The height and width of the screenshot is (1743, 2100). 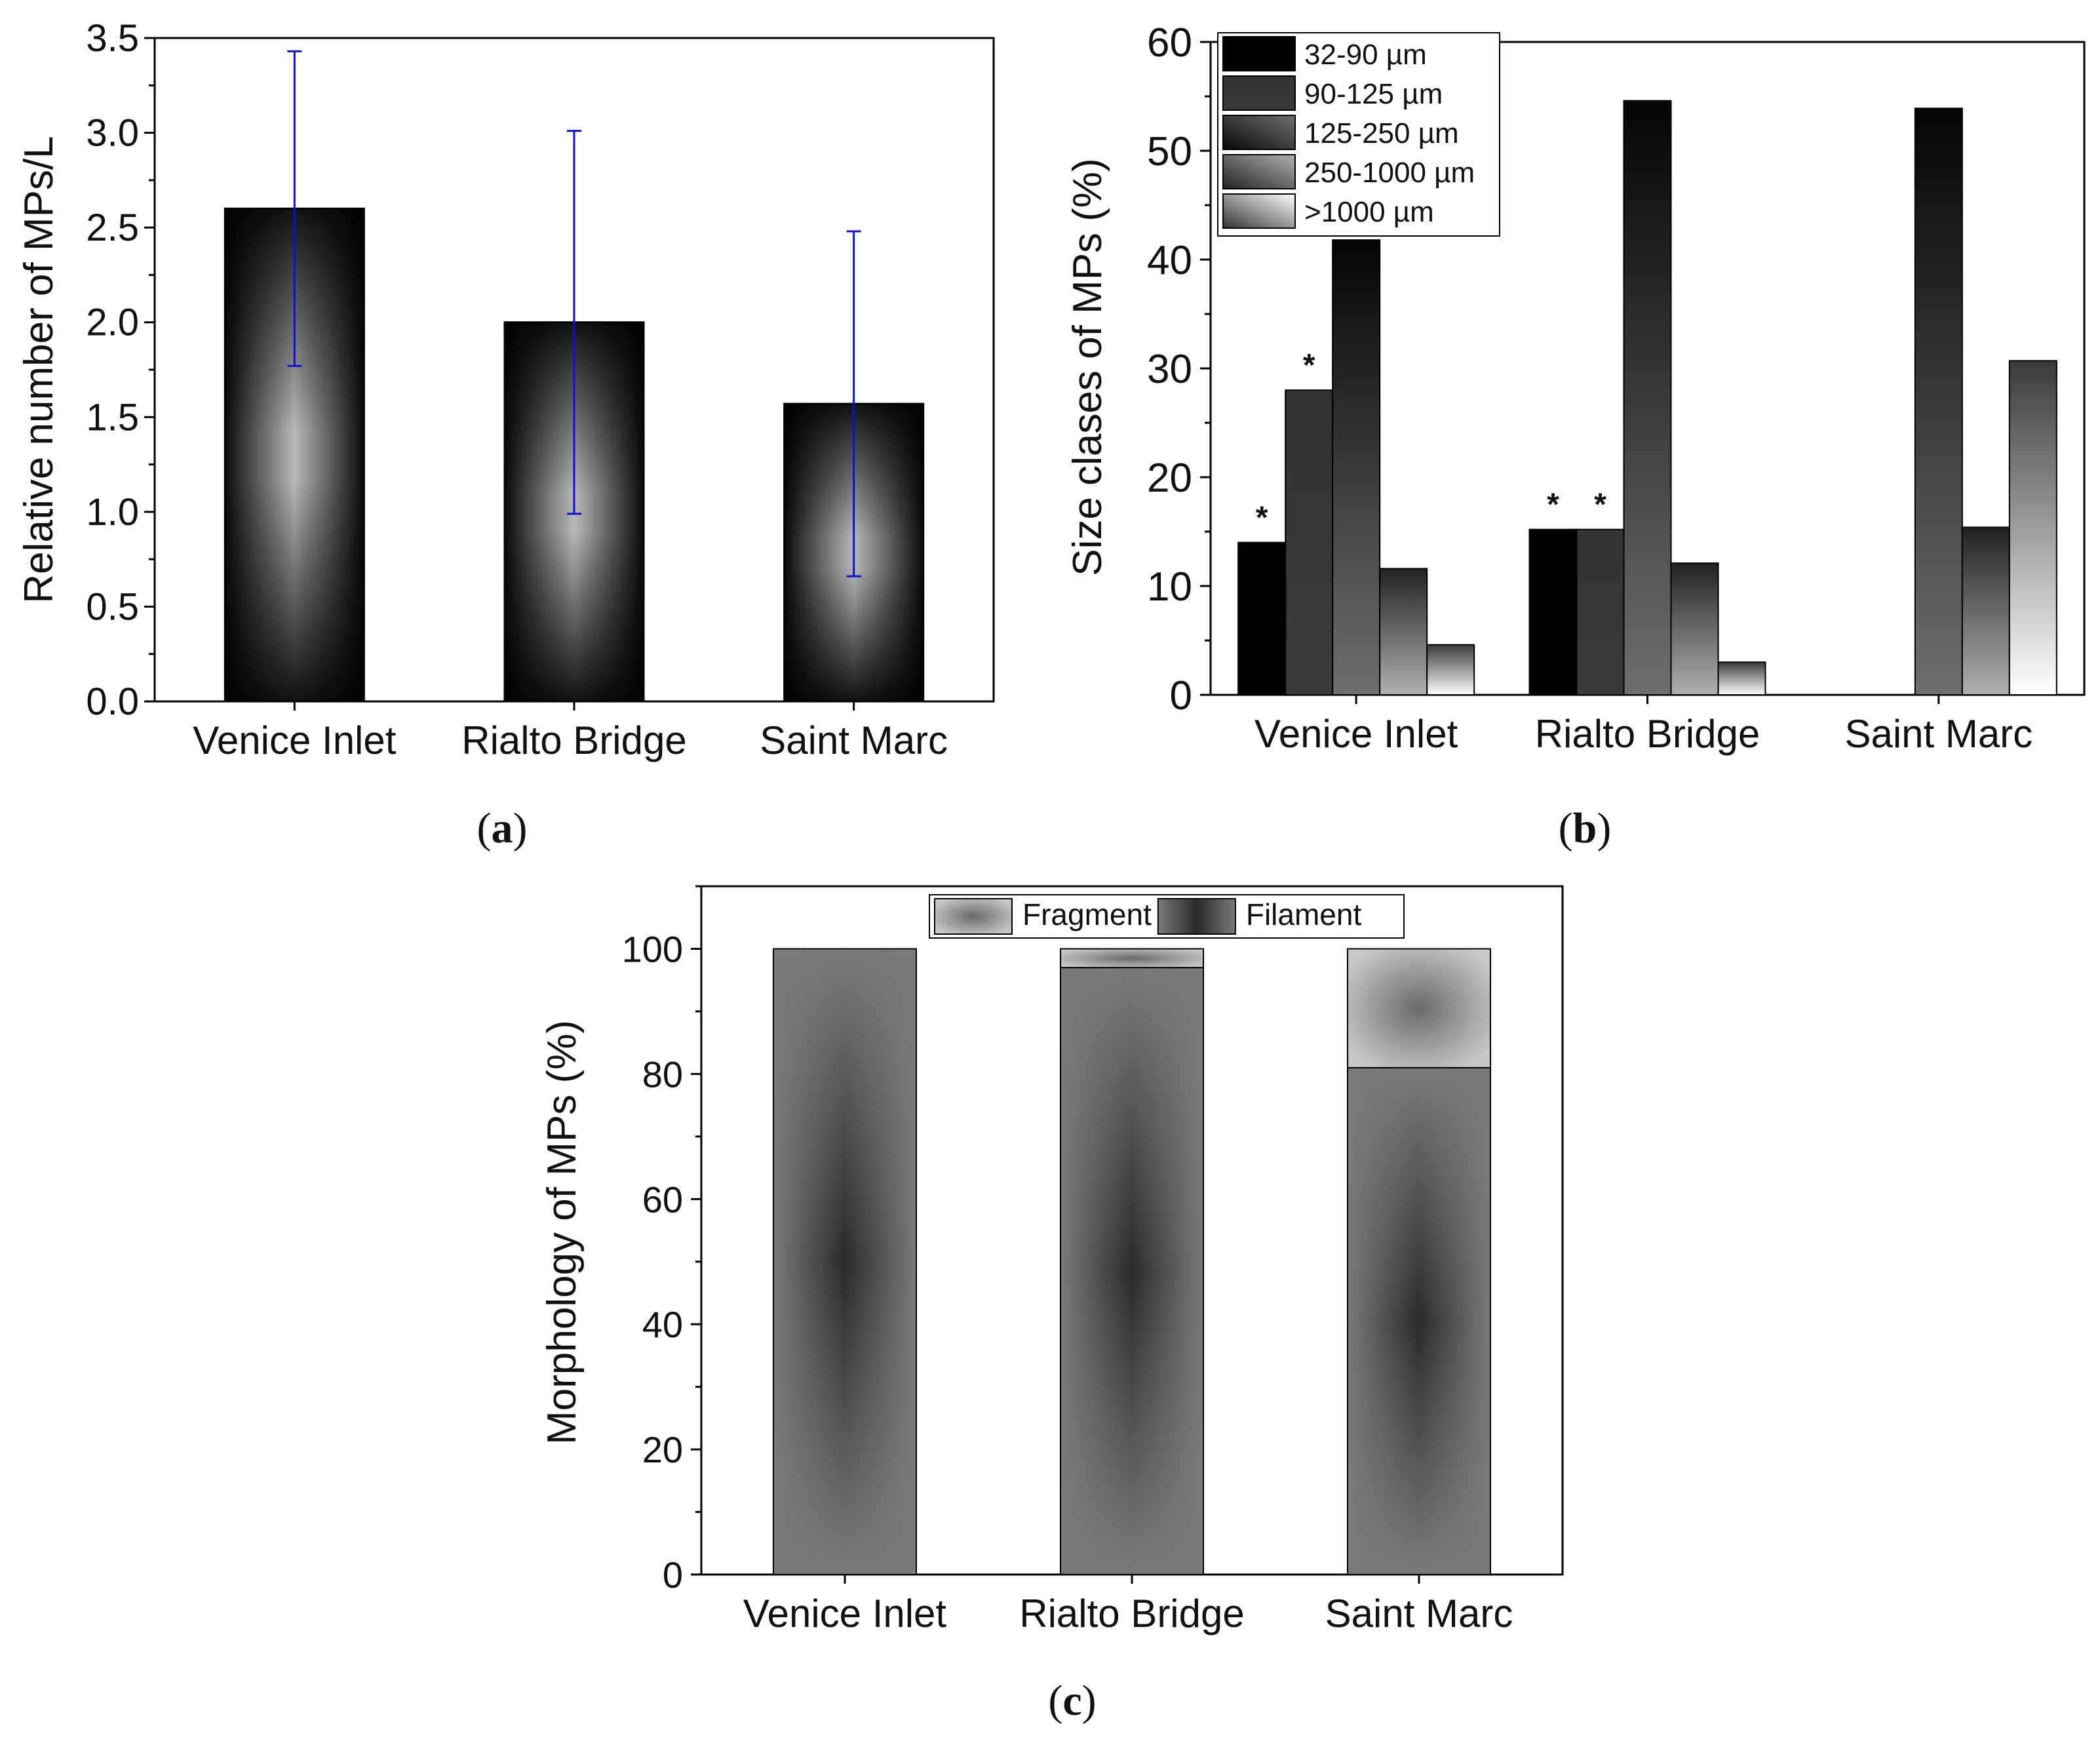 I want to click on y-tick-label: 80, so click(x=663, y=1074).